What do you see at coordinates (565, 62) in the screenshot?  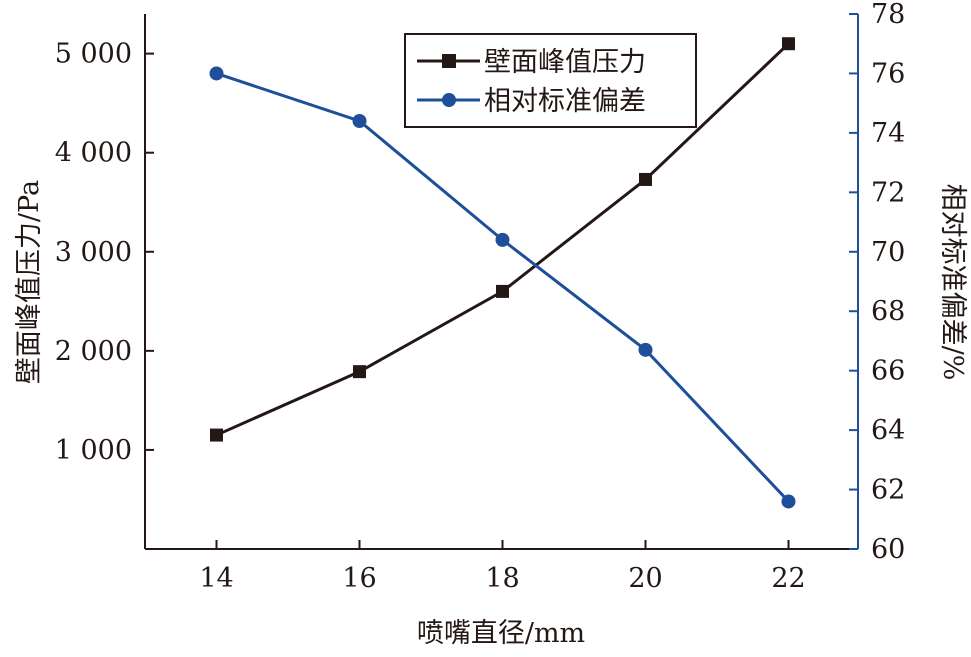 I see `legend-label-pressure: 壁面峰值压力` at bounding box center [565, 62].